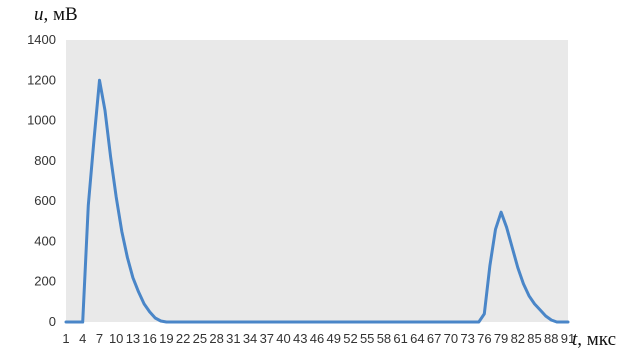 Image resolution: width=638 pixels, height=355 pixels. What do you see at coordinates (333, 338) in the screenshot?
I see `x-tick-label: 49` at bounding box center [333, 338].